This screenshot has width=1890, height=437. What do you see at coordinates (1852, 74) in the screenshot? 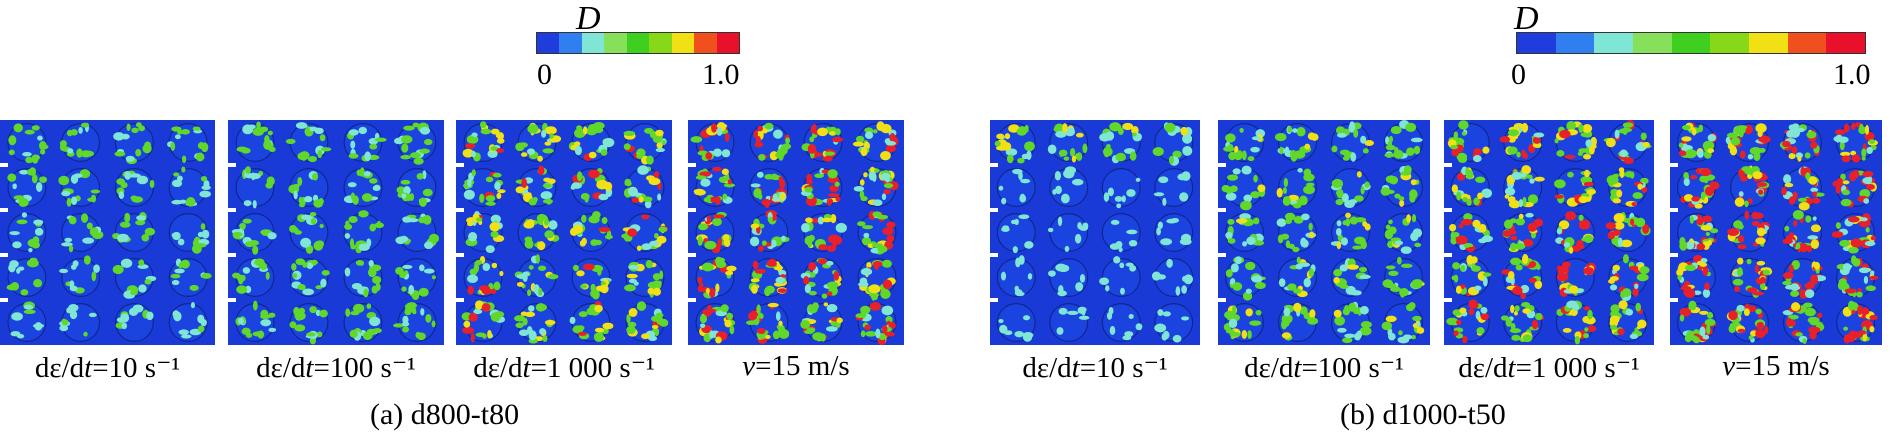
I see `colorbar-max-label: 1.0` at bounding box center [1852, 74].